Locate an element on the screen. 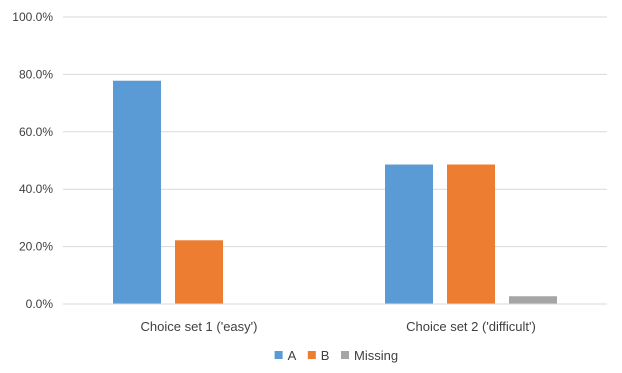  legend-swatch-missing is located at coordinates (345, 355).